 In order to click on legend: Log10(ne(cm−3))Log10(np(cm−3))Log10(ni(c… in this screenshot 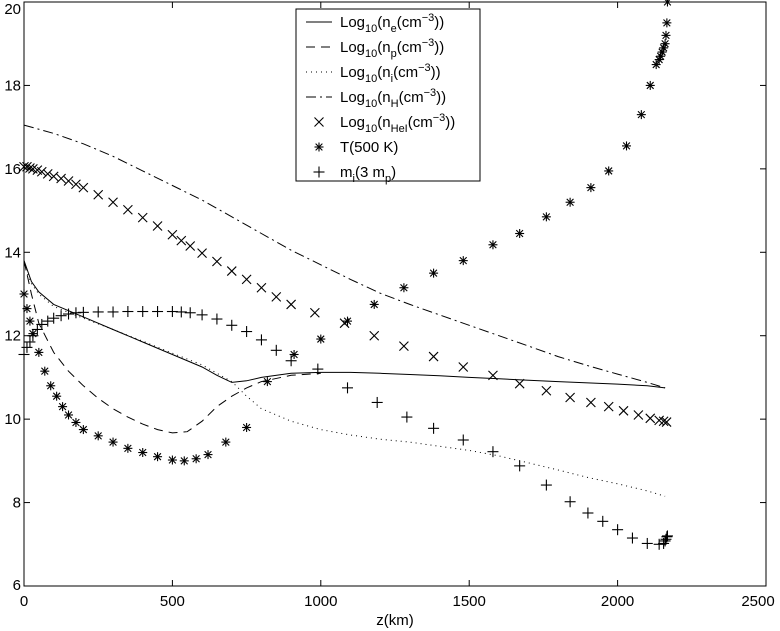, I will do `click(388, 96)`.